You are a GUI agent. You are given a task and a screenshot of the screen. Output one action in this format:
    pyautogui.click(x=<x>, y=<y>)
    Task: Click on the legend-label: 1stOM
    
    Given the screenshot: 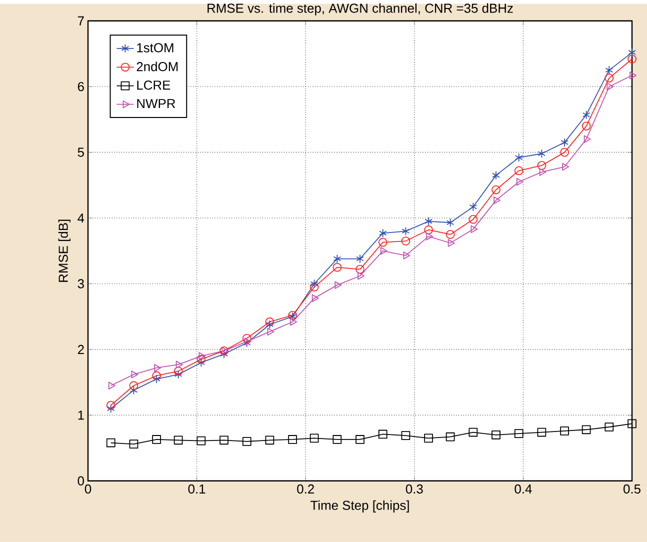 What is the action you would take?
    pyautogui.click(x=155, y=47)
    